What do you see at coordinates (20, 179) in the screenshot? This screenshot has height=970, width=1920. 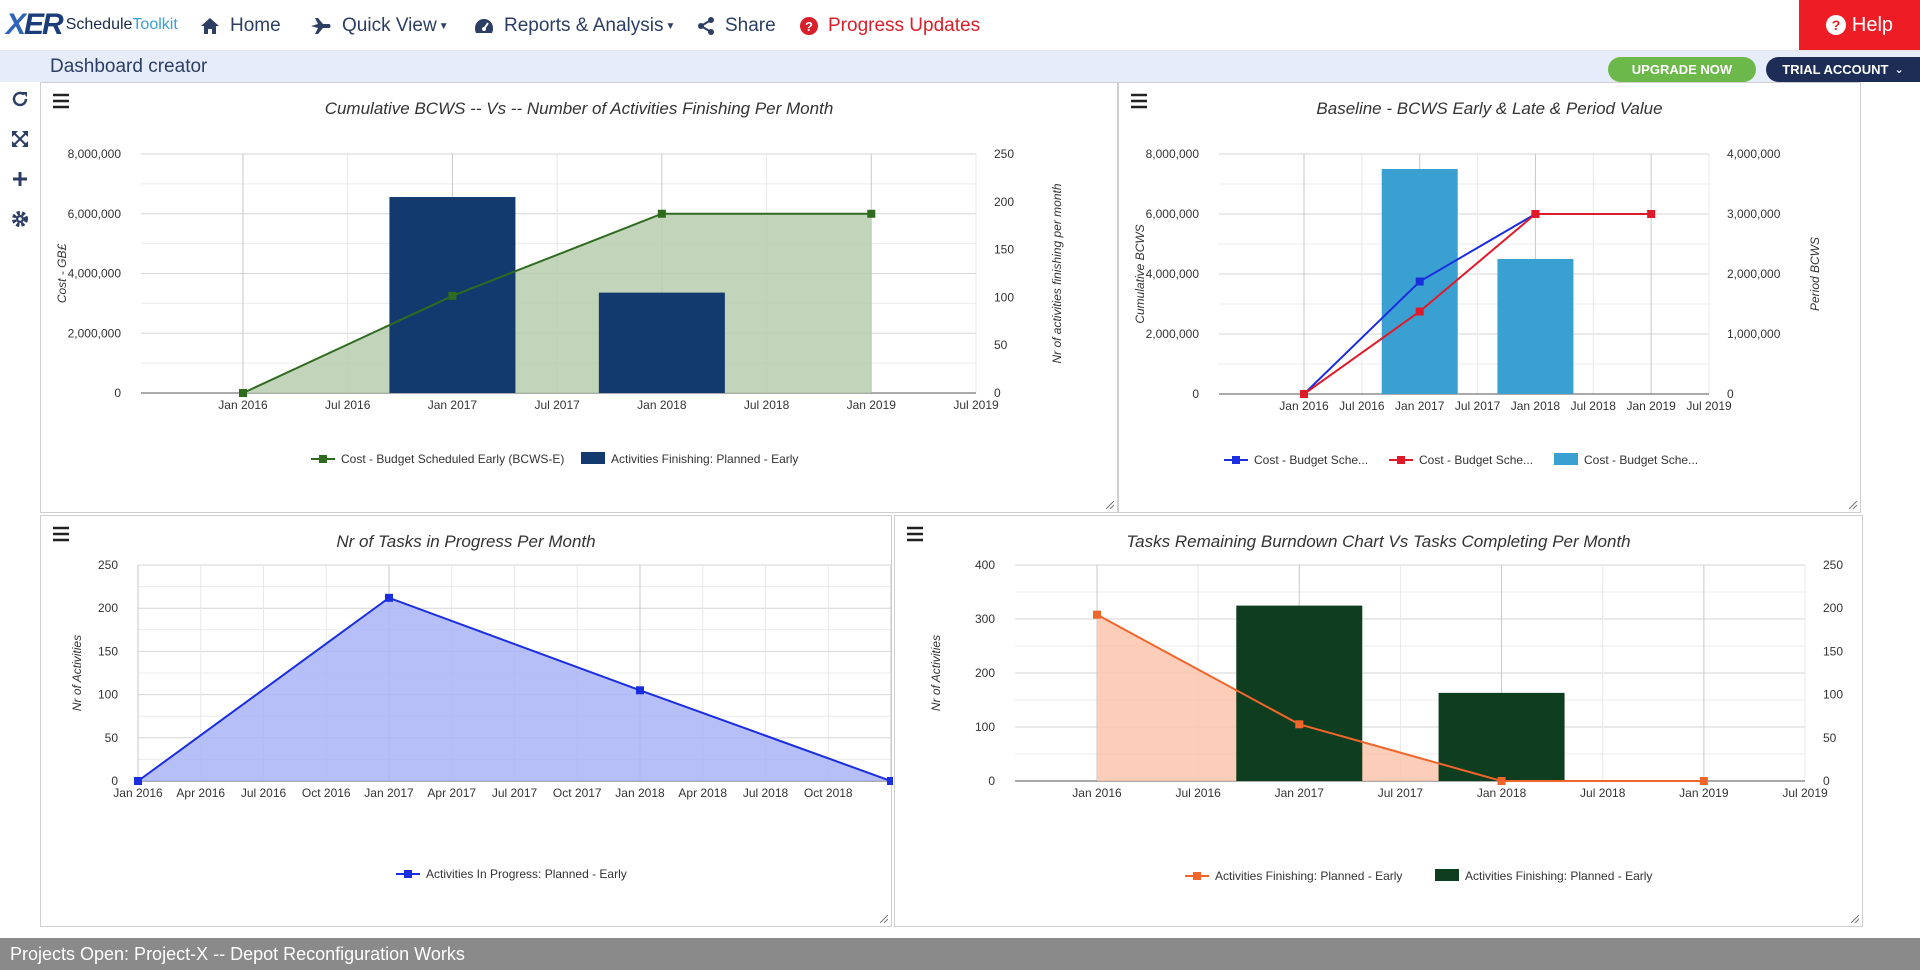 I see `add-chart-button` at bounding box center [20, 179].